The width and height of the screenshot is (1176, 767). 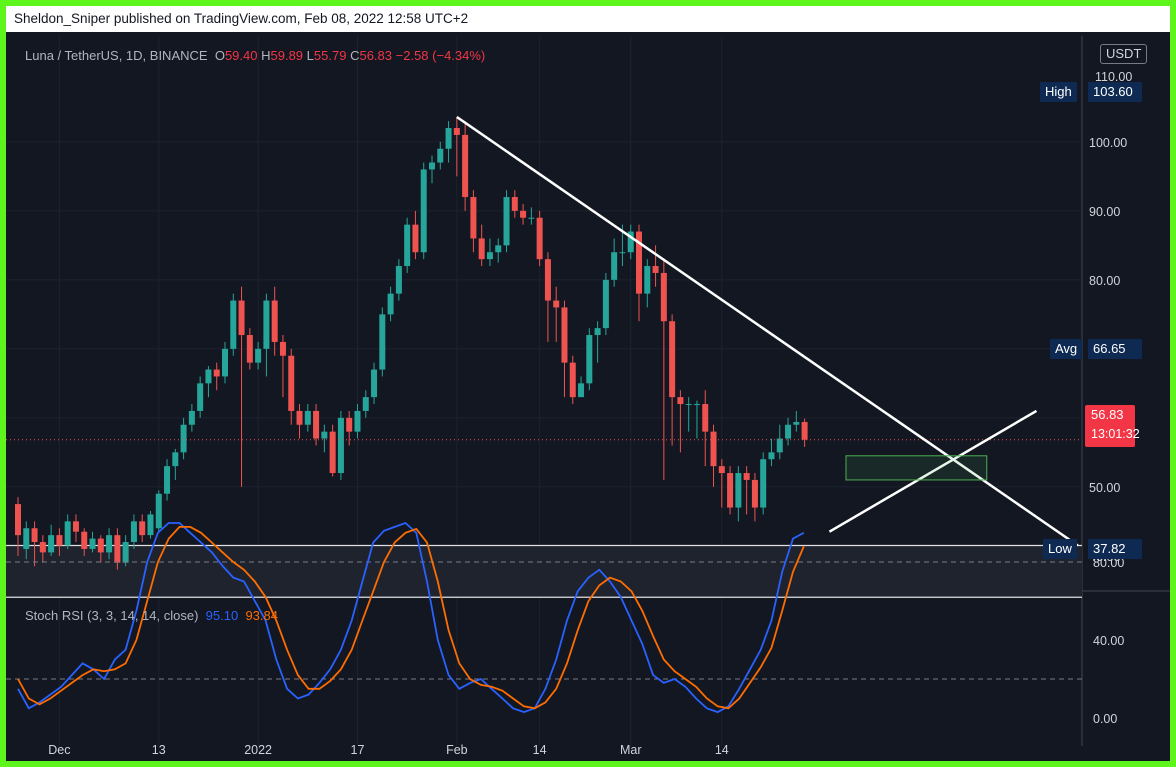 What do you see at coordinates (440, 55) in the screenshot?
I see `change-value: −2.58 (−4.34%)` at bounding box center [440, 55].